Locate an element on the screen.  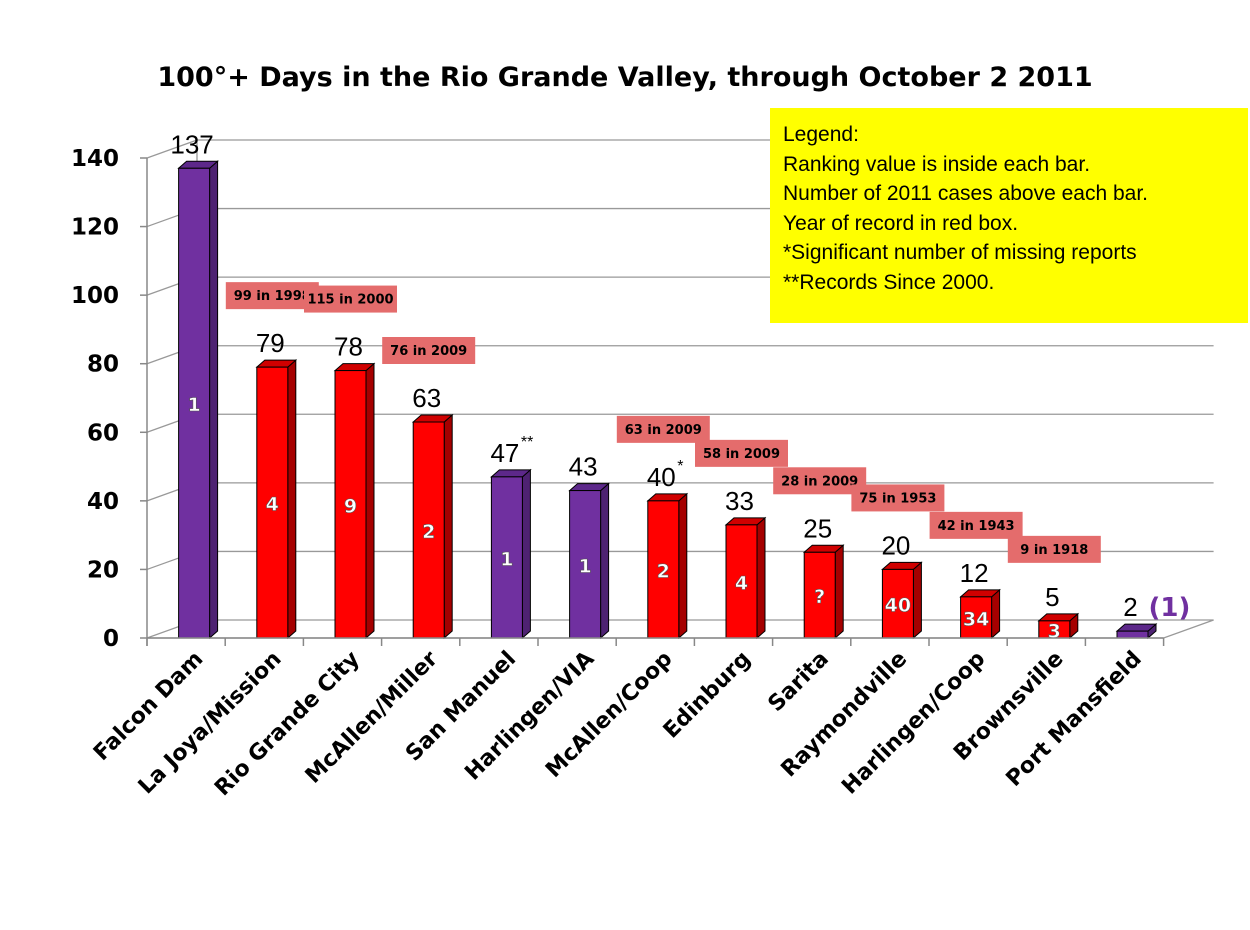
record-box: 76 in 2009 is located at coordinates (429, 350).